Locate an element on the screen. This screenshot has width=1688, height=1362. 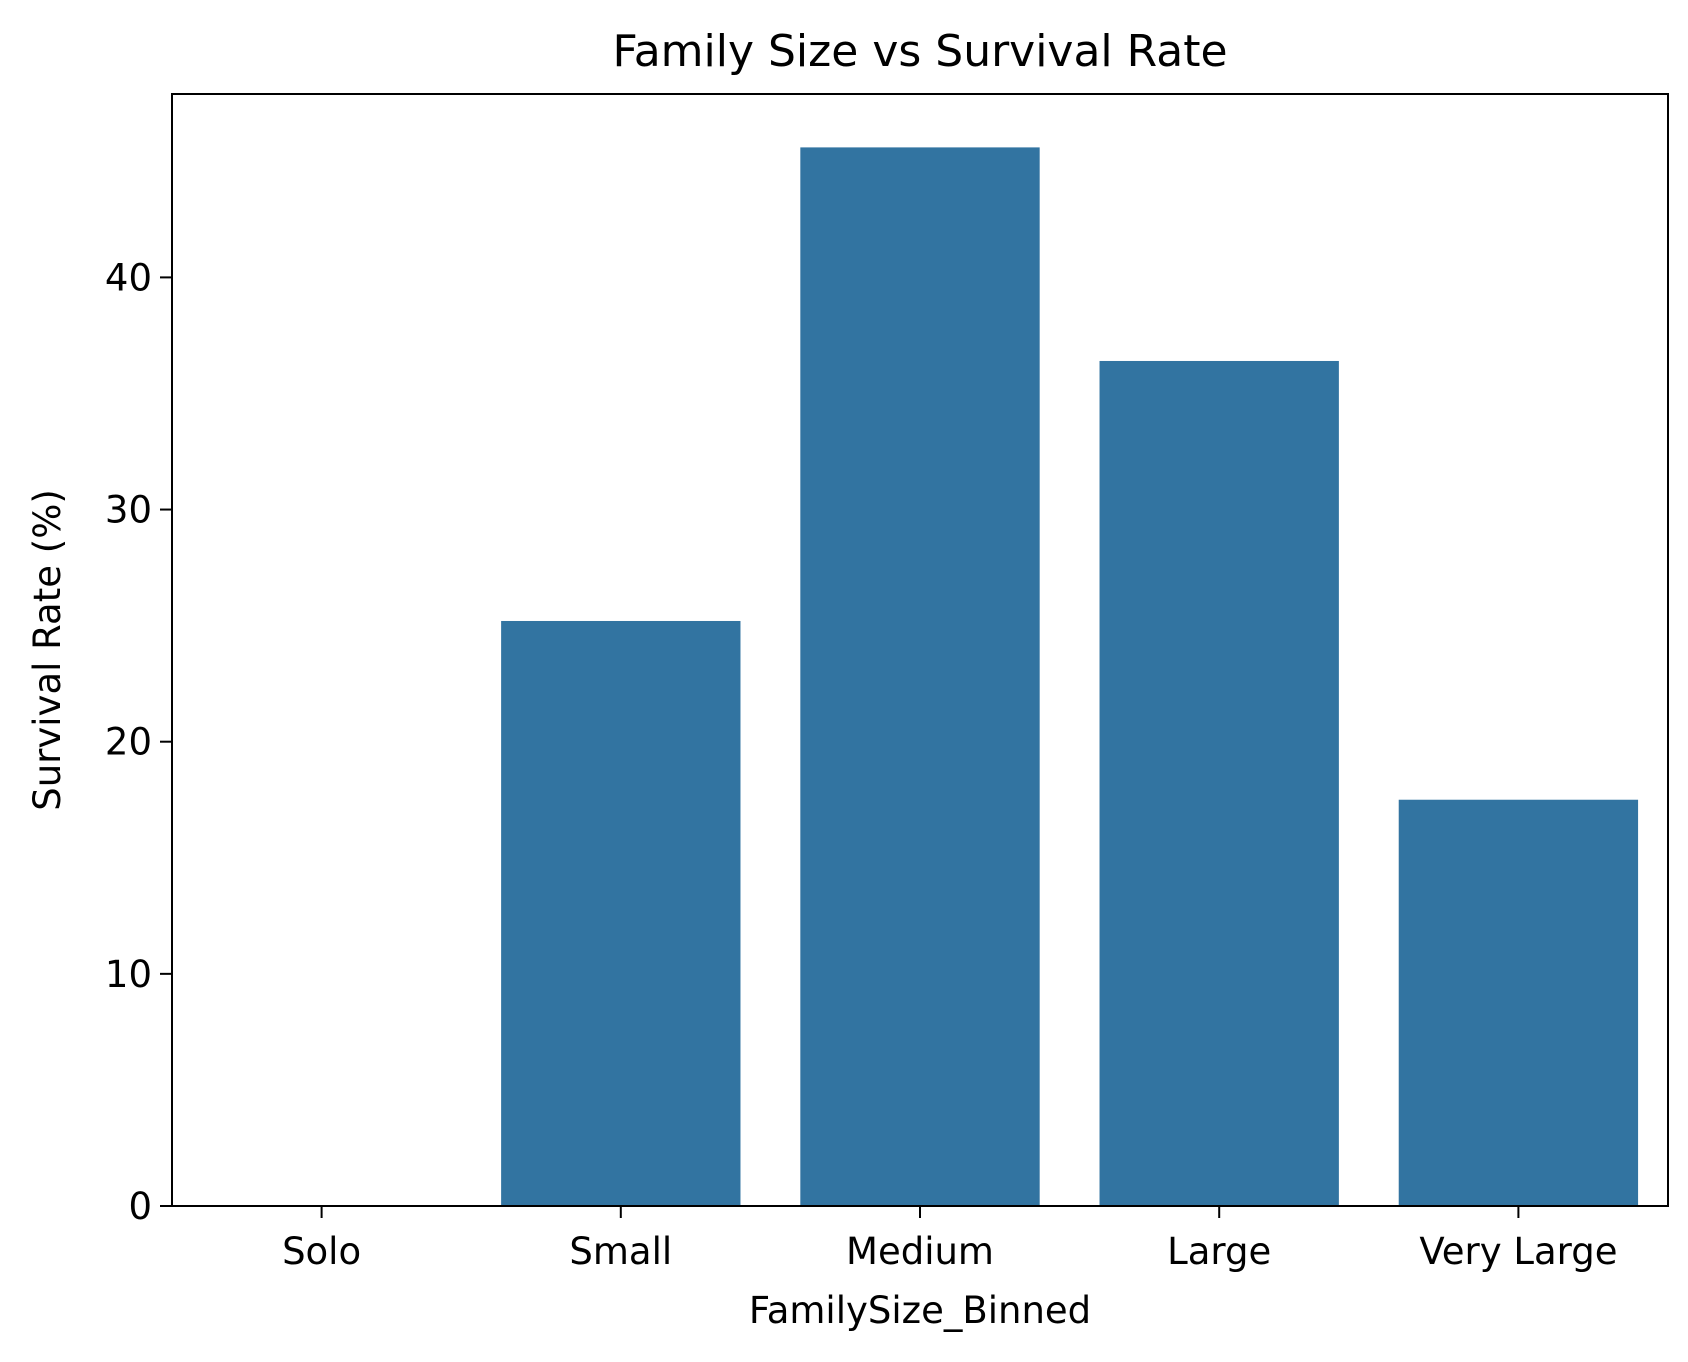
x-tick-label: Very Large is located at coordinates (1518, 1251).